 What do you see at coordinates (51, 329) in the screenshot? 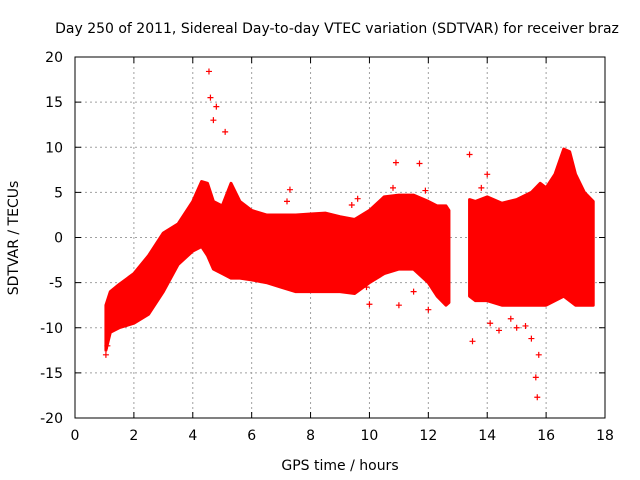
I see `y-tick-label: -10` at bounding box center [51, 329].